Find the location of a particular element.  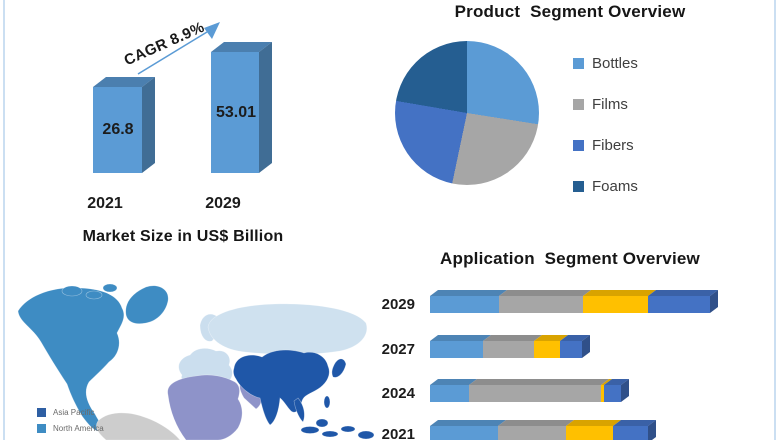

market-size-chart-title: Market Size in US$ Billion is located at coordinates (183, 236).